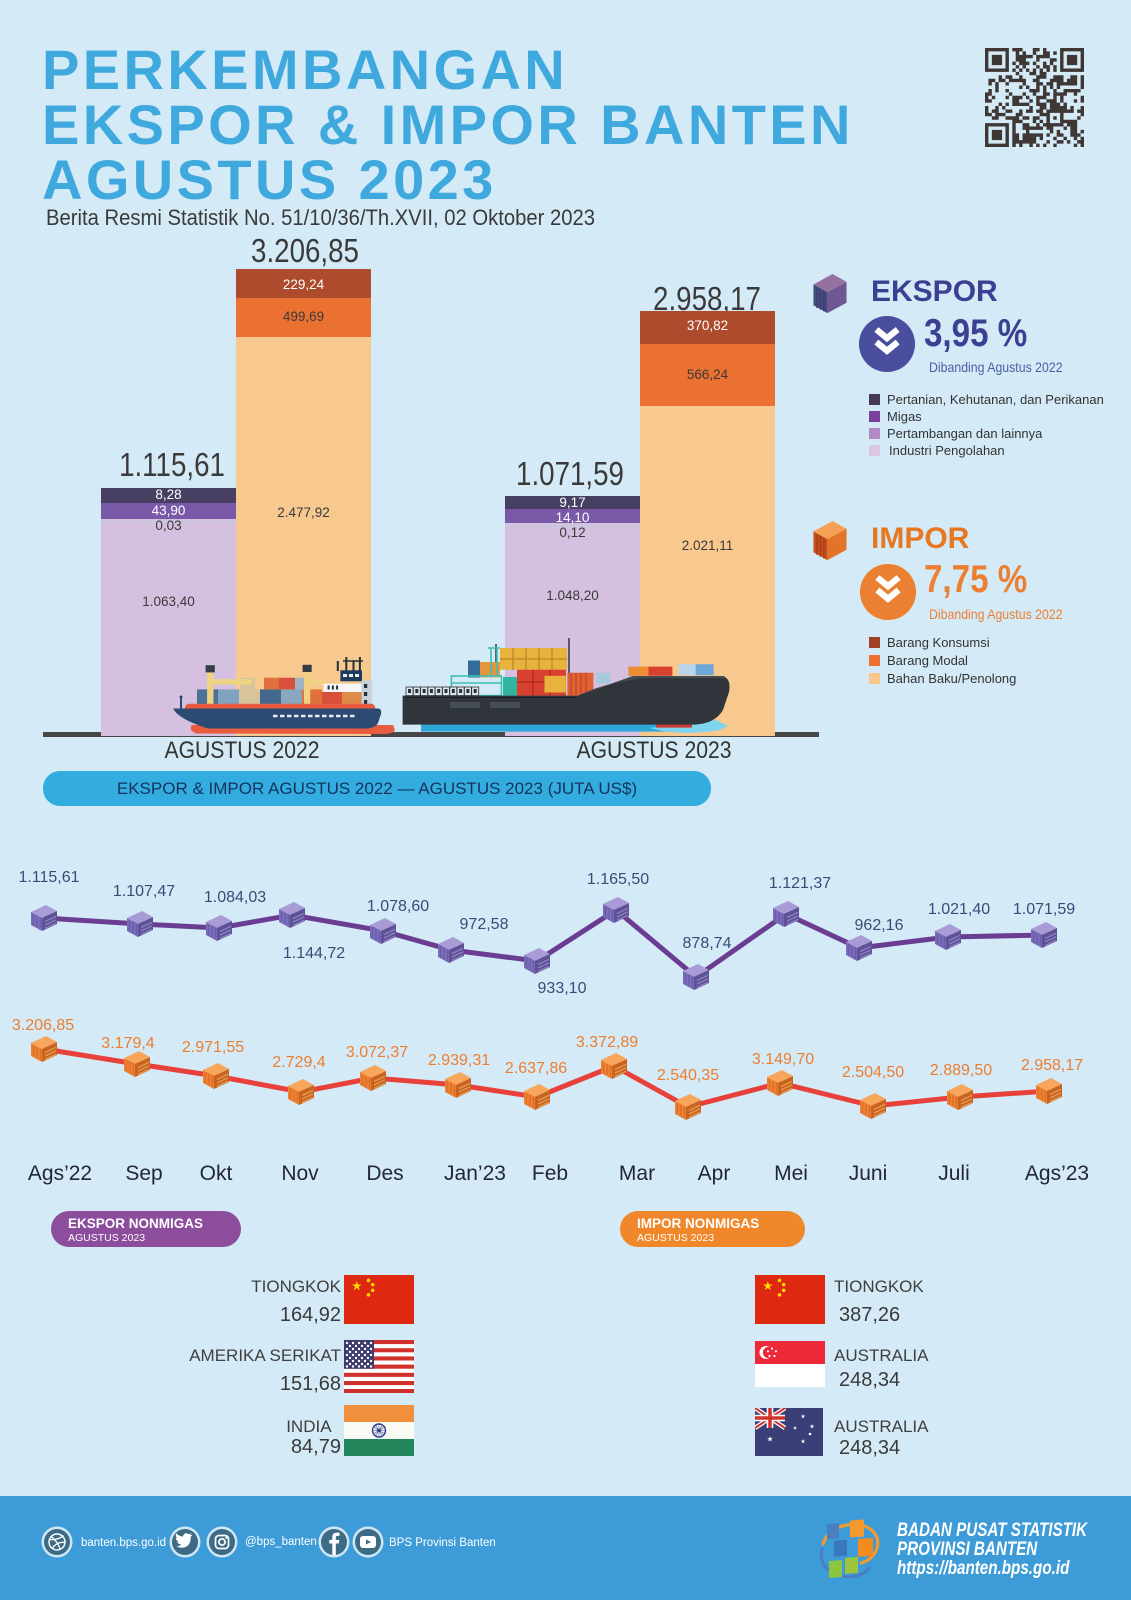 This screenshot has width=1131, height=1600. I want to click on svg-text: 2.504,50, so click(873, 1072).